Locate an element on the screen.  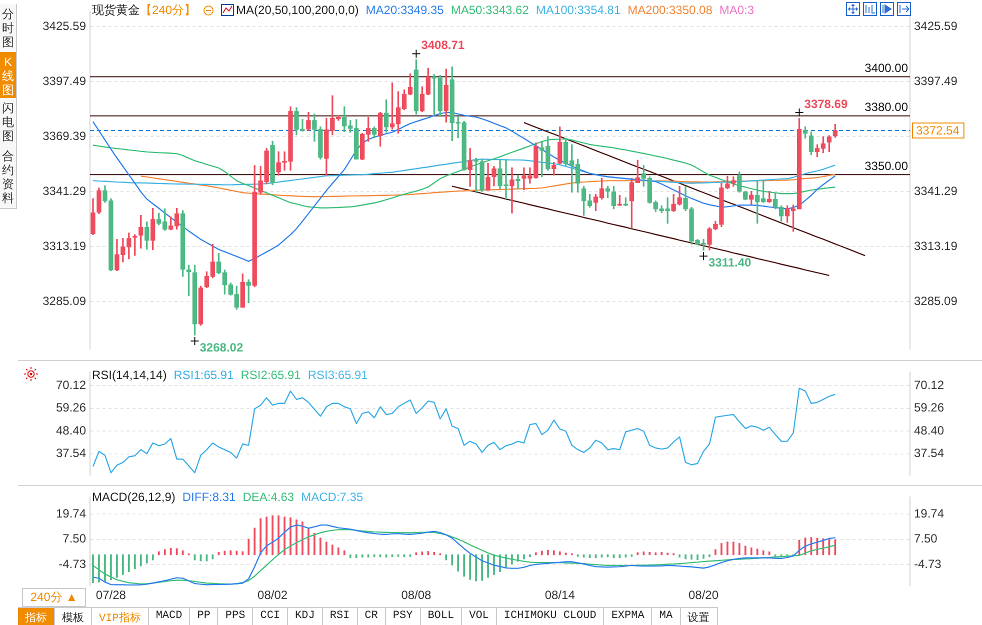
text: ICHIMOKU CLOUD is located at coordinates (550, 616).